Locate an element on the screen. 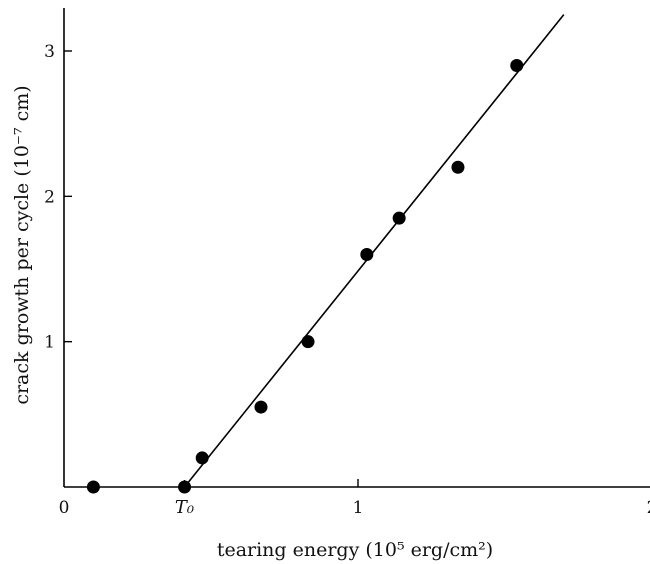 This screenshot has height=564, width=650. y-tick-label: 1 is located at coordinates (49, 343).